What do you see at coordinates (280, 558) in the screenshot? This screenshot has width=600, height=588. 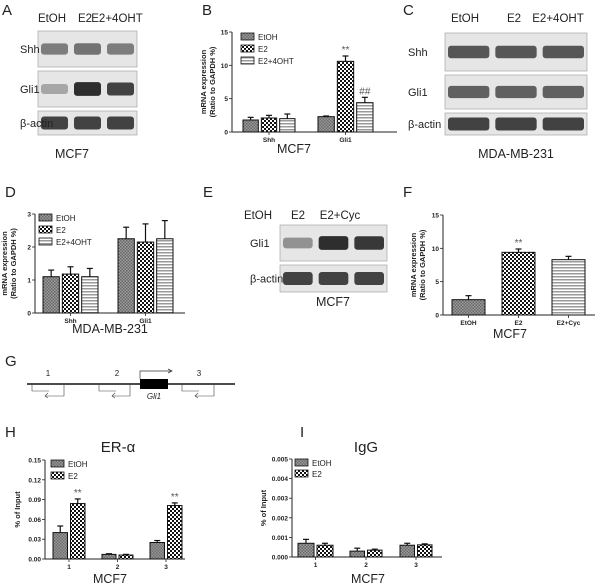 I see `y-tick-label: 0.000` at bounding box center [280, 558].